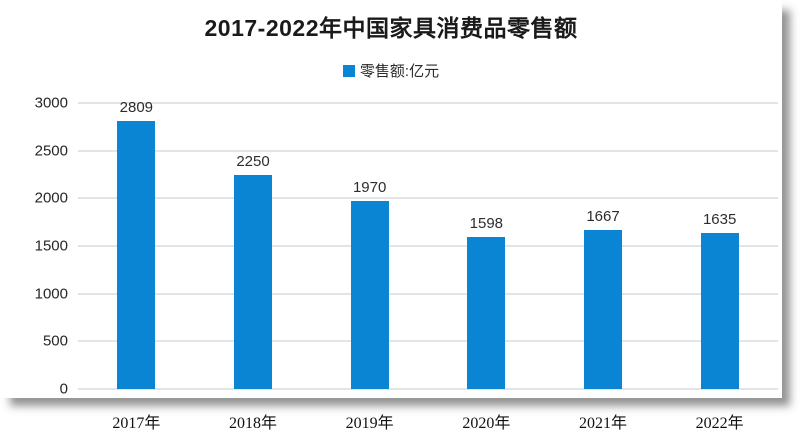 The image size is (800, 440). I want to click on bar-2020年, so click(486, 312).